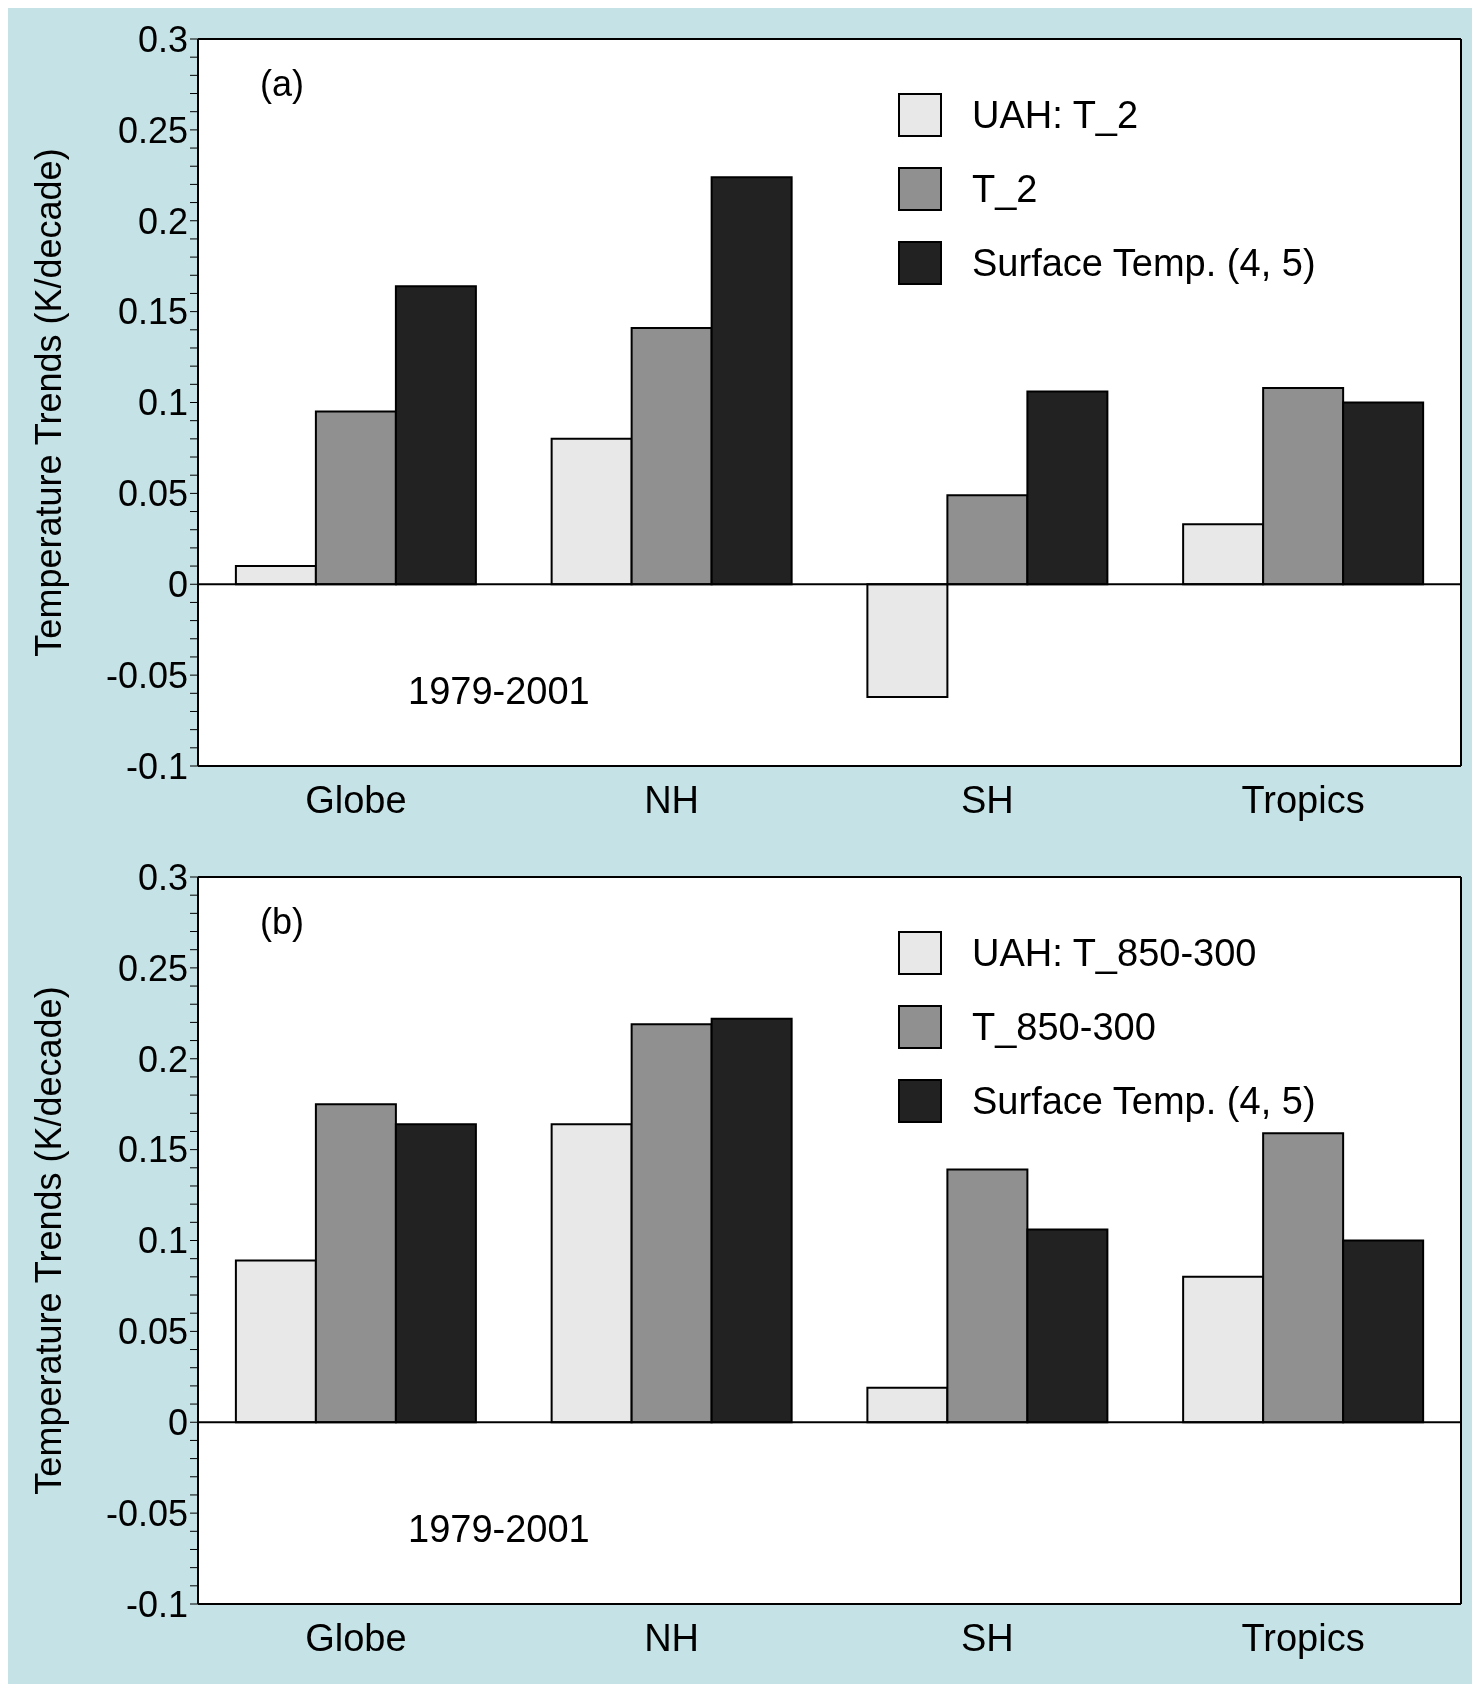 This screenshot has width=1480, height=1692. I want to click on legend-label: T_2, so click(1005, 189).